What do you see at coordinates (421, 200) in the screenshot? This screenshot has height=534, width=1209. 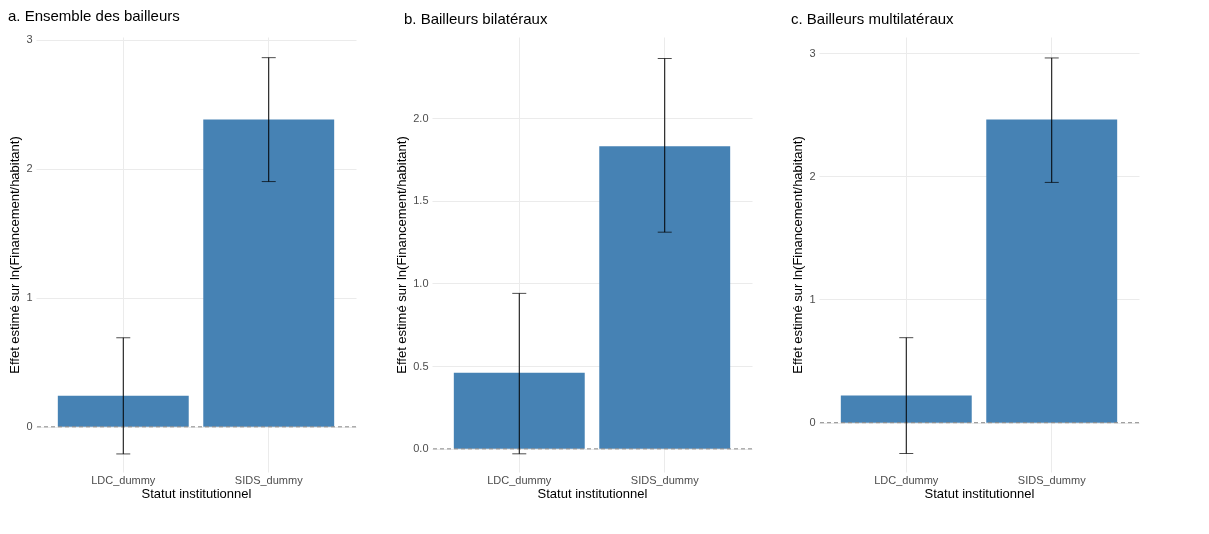 I see `y-tick-label: 1.5` at bounding box center [421, 200].